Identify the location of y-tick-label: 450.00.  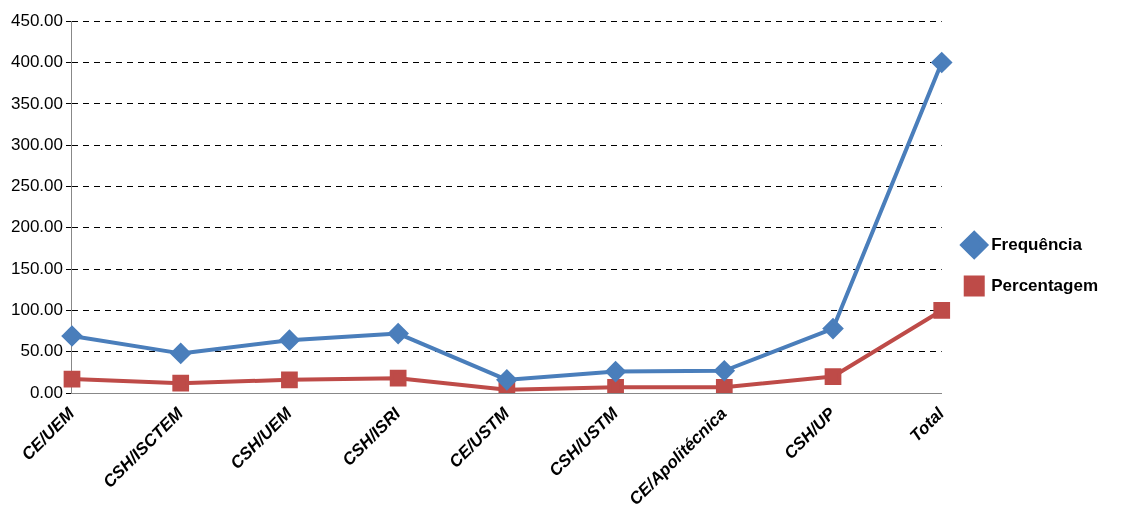
(37, 20).